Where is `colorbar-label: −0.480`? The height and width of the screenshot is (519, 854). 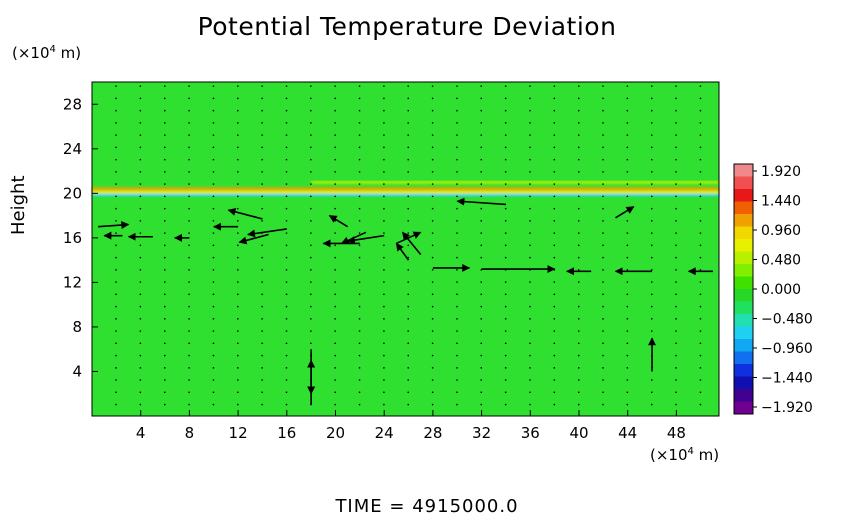
colorbar-label: −0.480 is located at coordinates (787, 320).